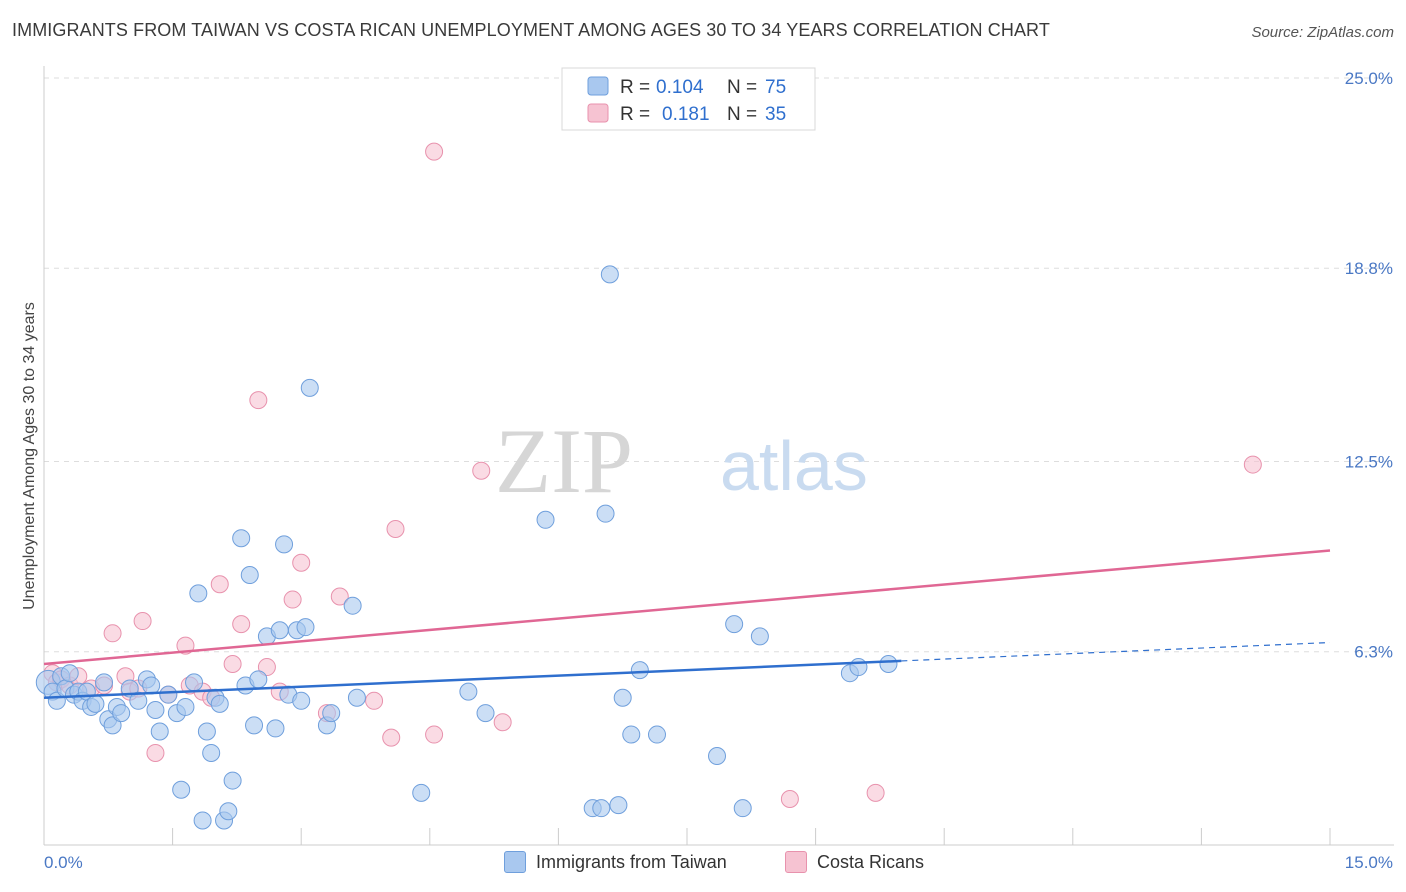 The width and height of the screenshot is (1406, 892). What do you see at coordinates (1116, 651) in the screenshot?
I see `taiwan-trend-extension` at bounding box center [1116, 651].